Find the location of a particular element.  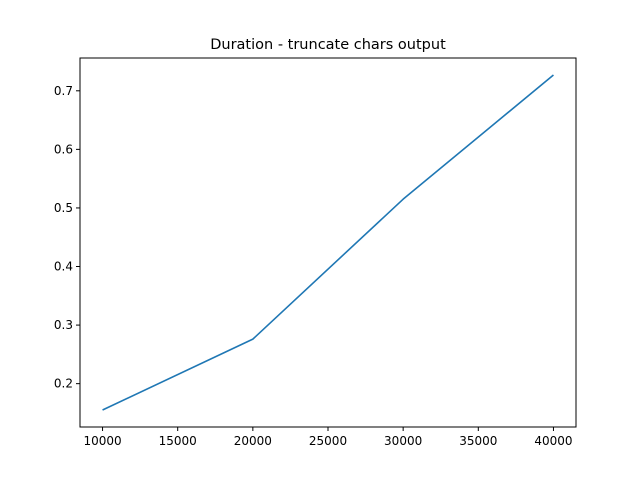

y-tick-label: 0.4 is located at coordinates (63, 267).